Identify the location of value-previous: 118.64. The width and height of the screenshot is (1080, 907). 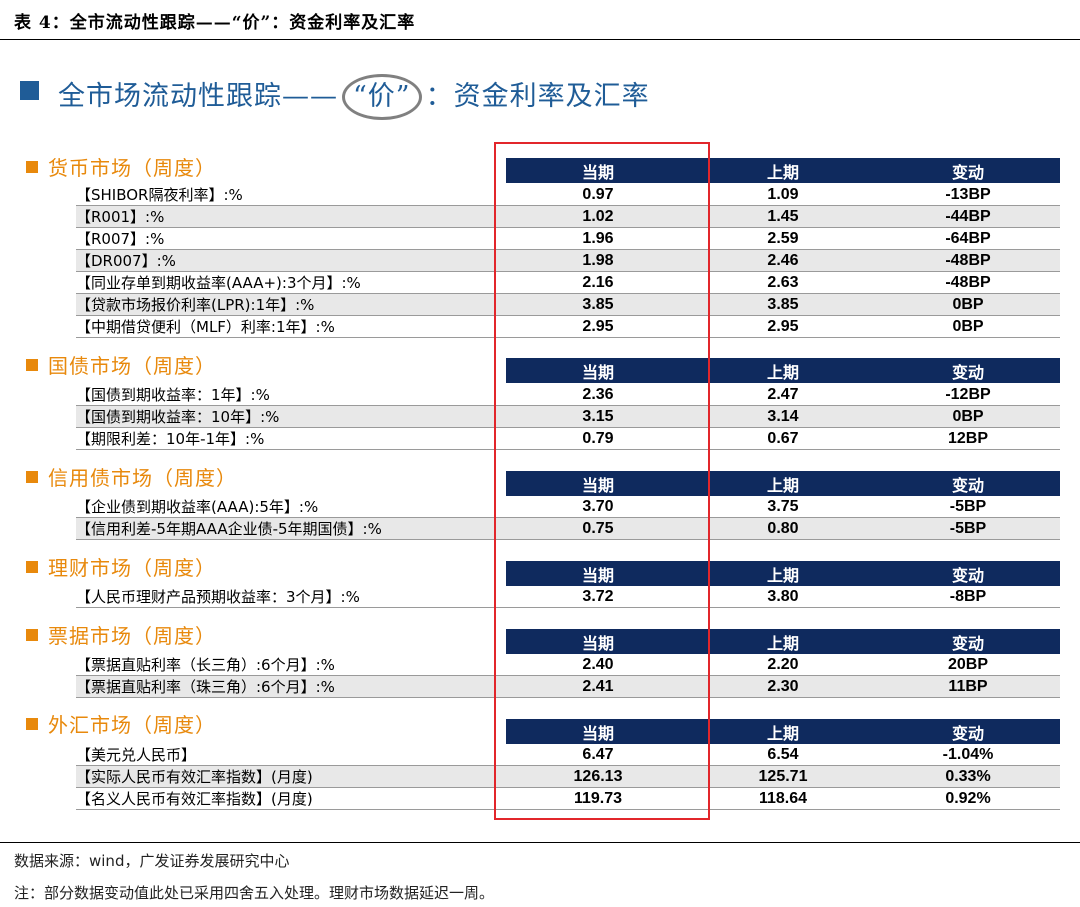
(783, 798).